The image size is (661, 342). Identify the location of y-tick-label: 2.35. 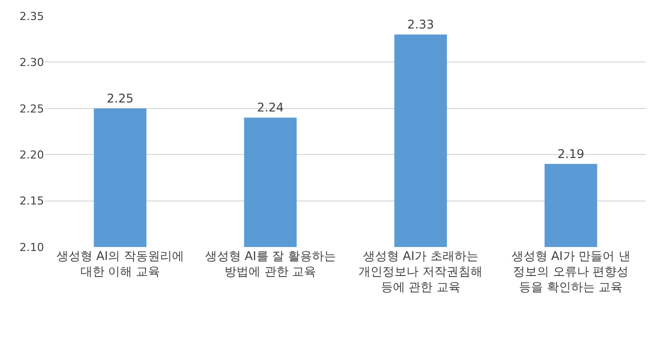
(32, 16).